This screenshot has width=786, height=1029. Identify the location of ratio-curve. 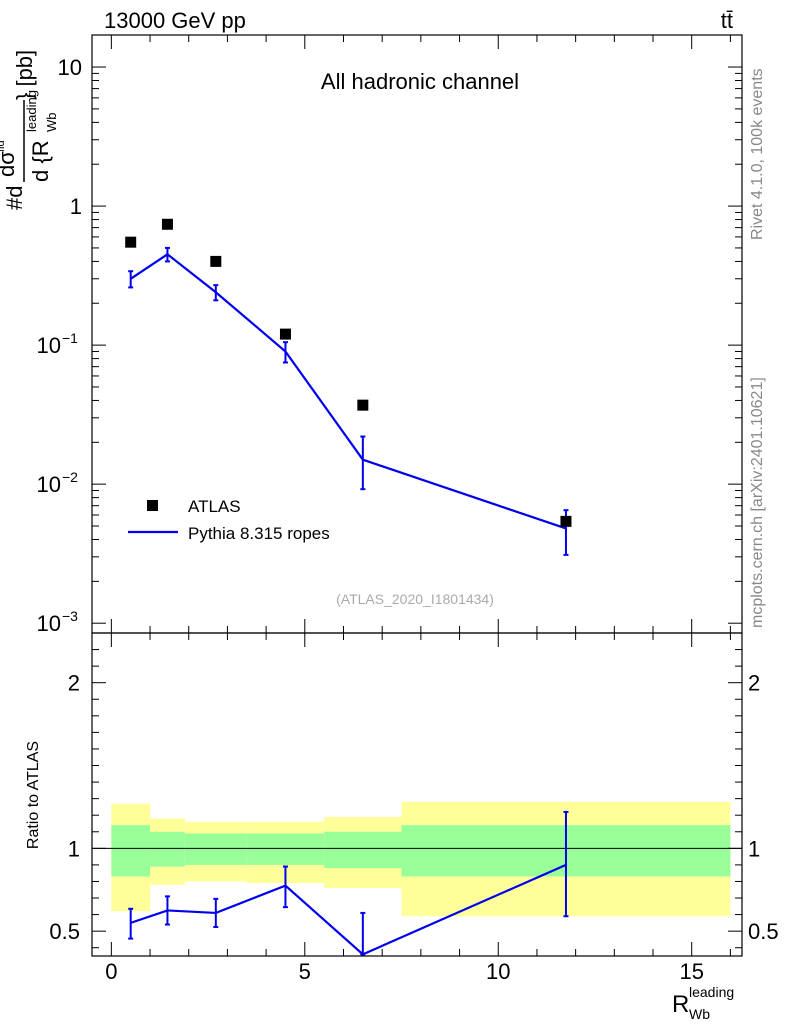
(348, 909).